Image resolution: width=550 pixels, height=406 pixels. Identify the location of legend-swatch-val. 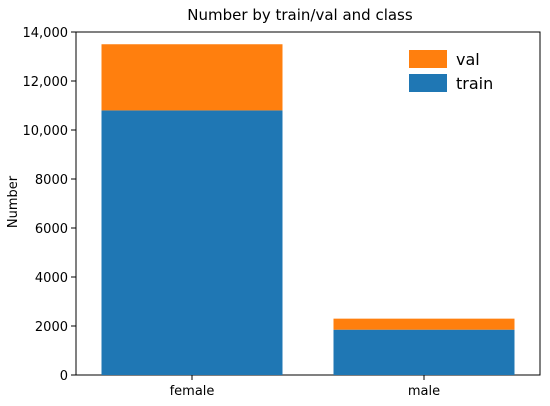
(428, 59).